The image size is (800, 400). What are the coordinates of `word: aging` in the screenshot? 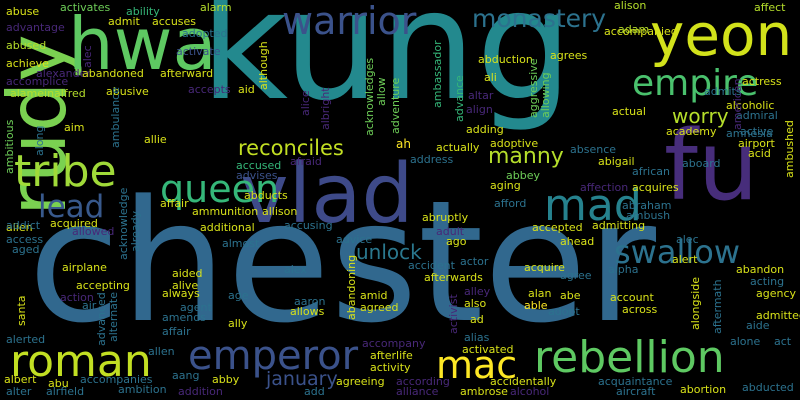 It's located at (505, 185).